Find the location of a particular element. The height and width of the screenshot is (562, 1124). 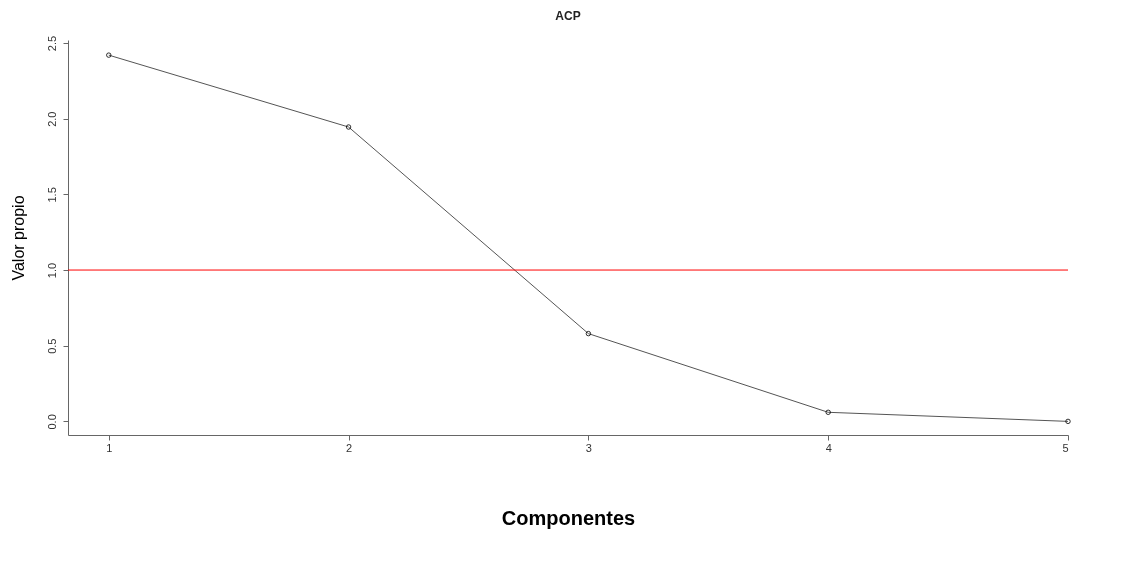

y-tick-label: 2.0 is located at coordinates (51, 119).